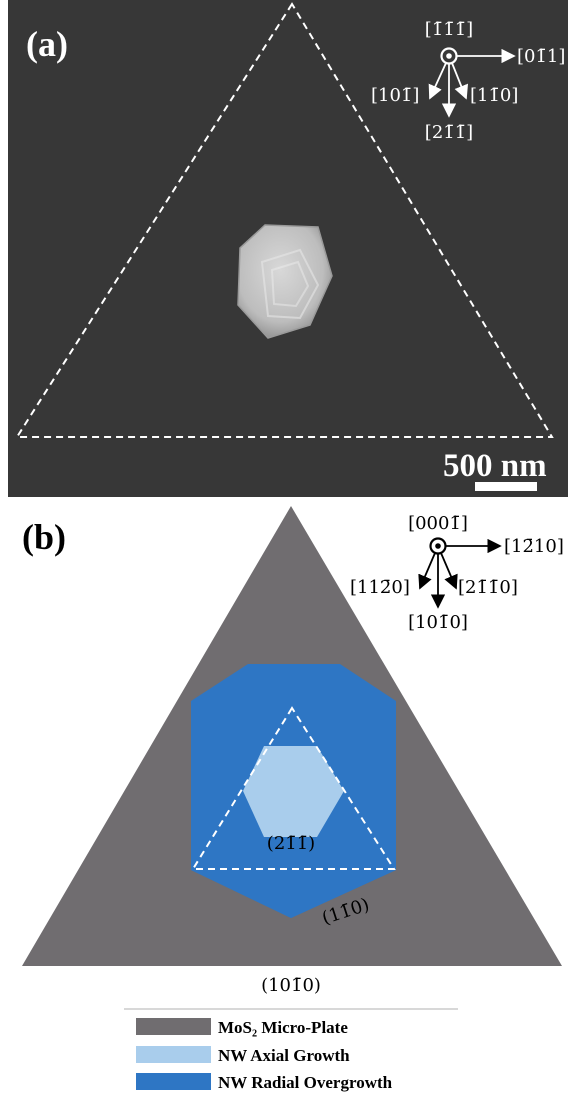 Image resolution: width=572 pixels, height=1097 pixels. I want to click on out-of-plane-dot, so click(449, 56).